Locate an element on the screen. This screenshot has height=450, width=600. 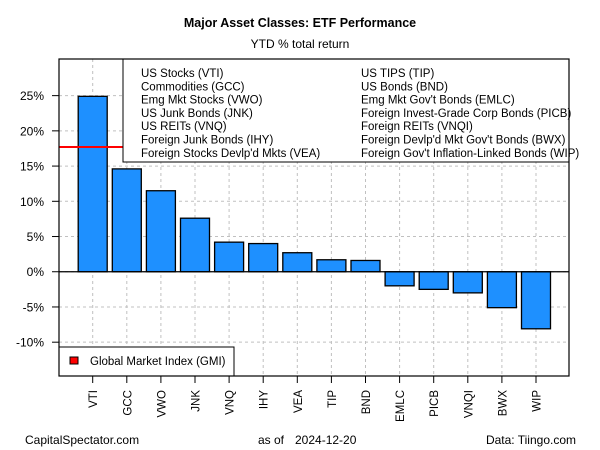
bar-vea is located at coordinates (297, 262).